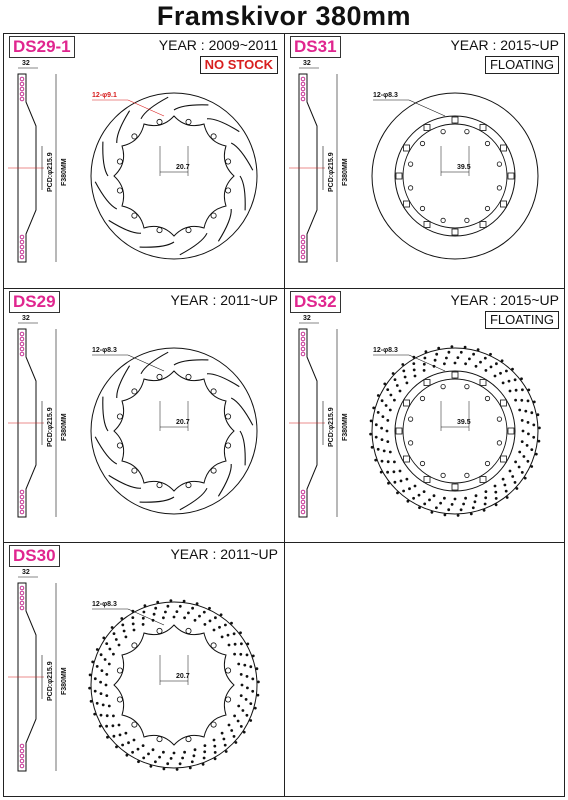 This screenshot has height=800, width=568. What do you see at coordinates (284, 16) in the screenshot?
I see `page-title: Framskivor 380mm` at bounding box center [284, 16].